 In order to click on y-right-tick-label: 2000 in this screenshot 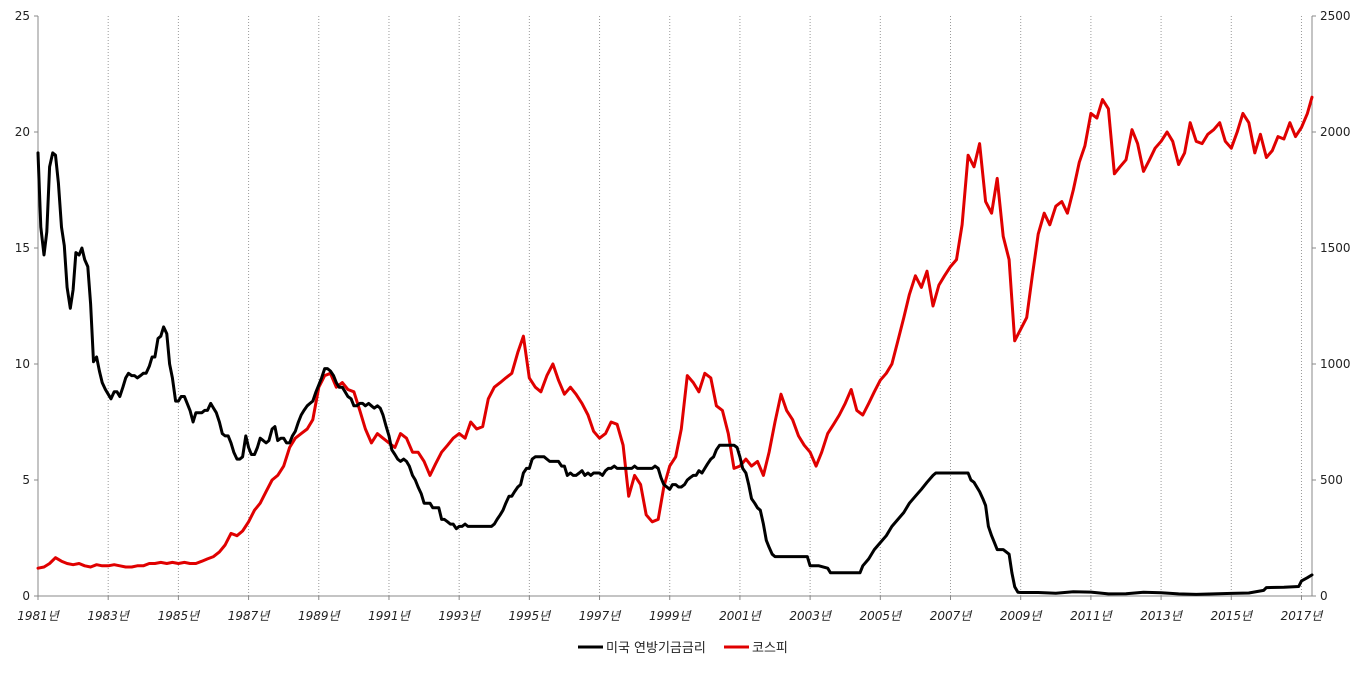, I will do `click(1335, 132)`.